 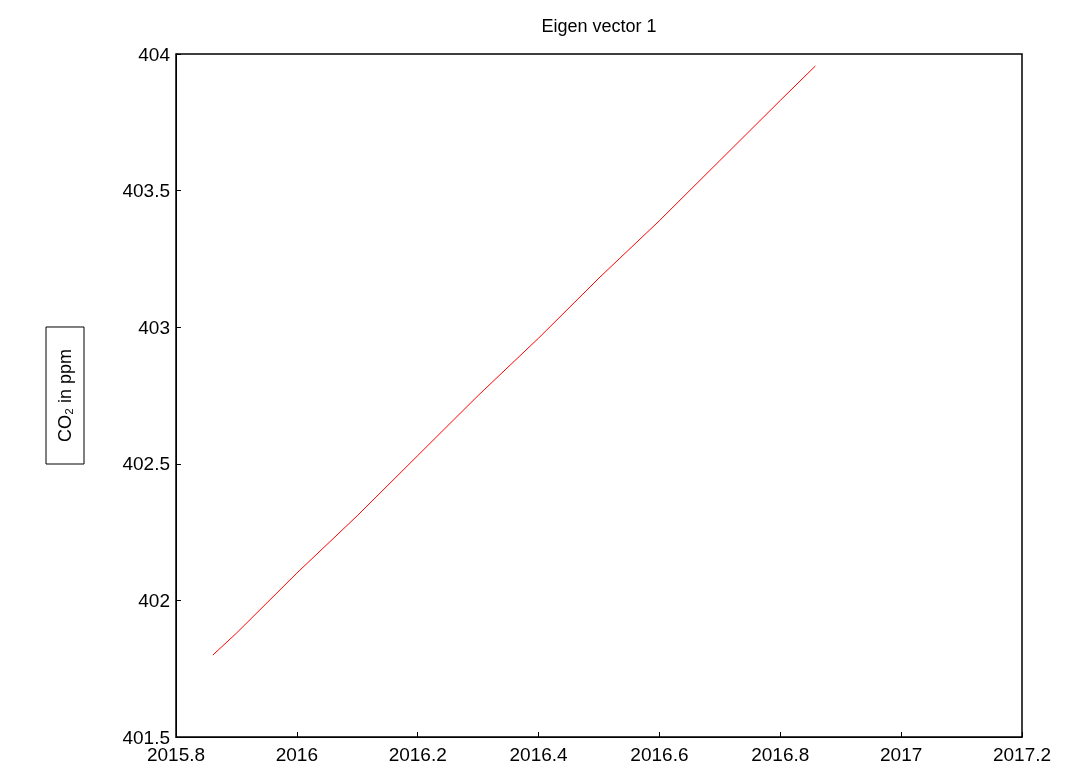 What do you see at coordinates (146, 191) in the screenshot?
I see `y-tick-label: 403.5` at bounding box center [146, 191].